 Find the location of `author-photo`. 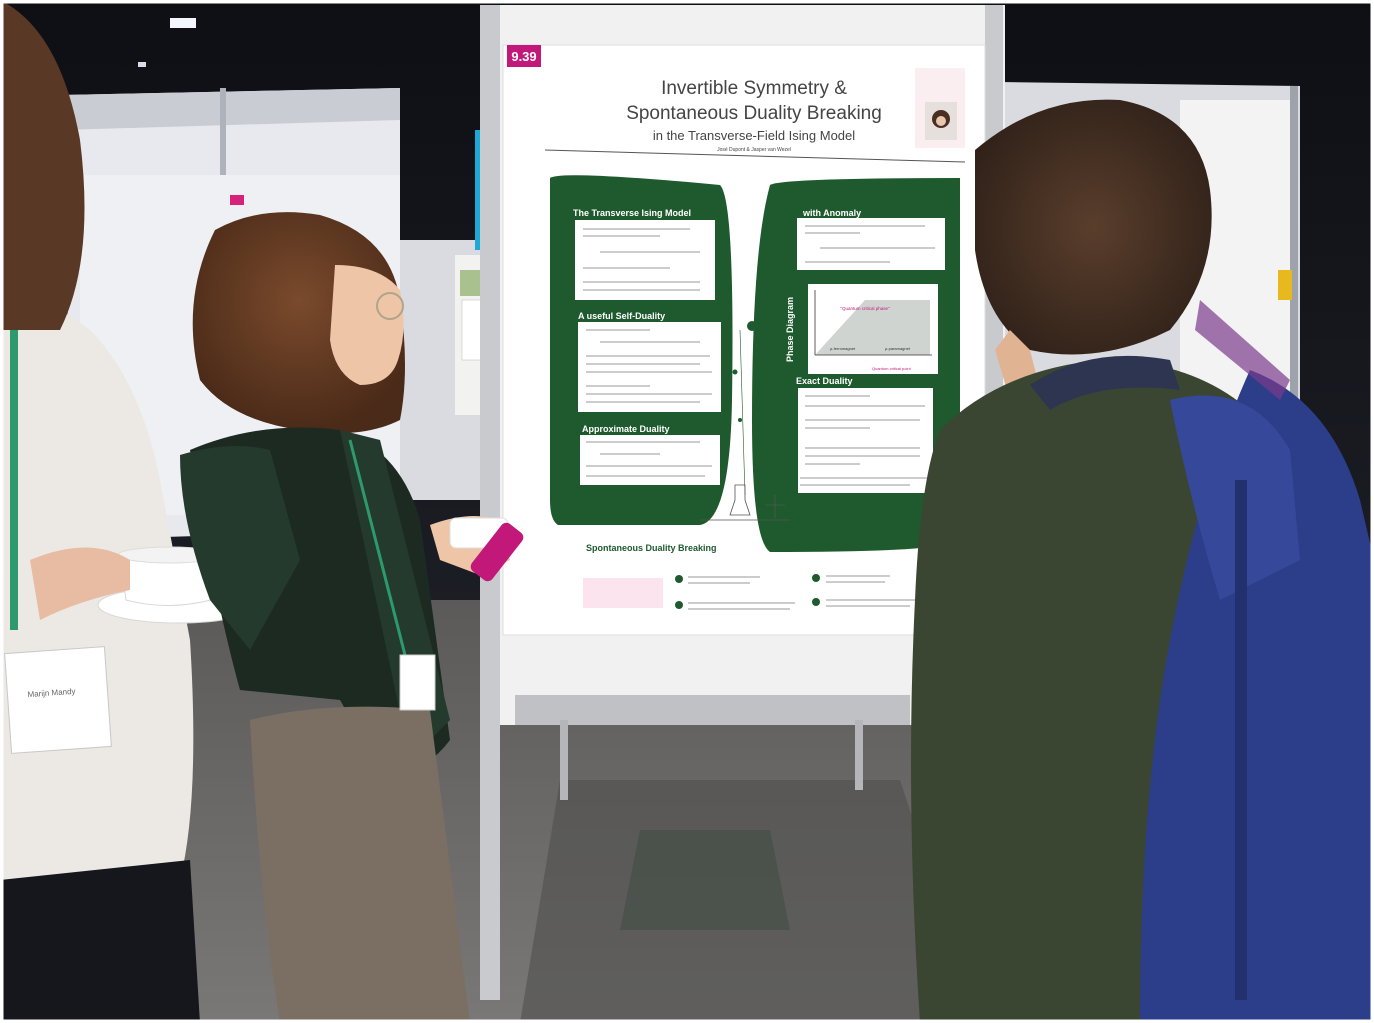

author-photo is located at coordinates (940, 108).